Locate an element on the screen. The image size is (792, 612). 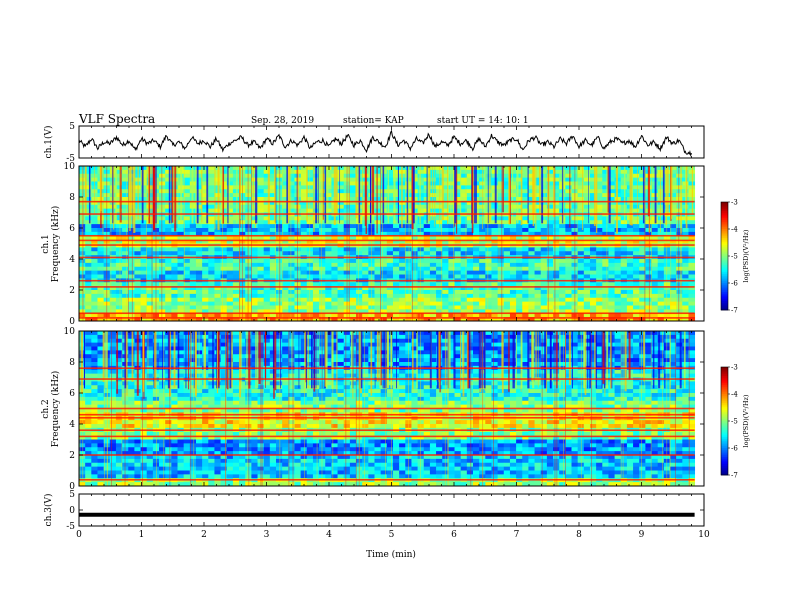
colorbar-tick-label: -7 is located at coordinates (734, 311).